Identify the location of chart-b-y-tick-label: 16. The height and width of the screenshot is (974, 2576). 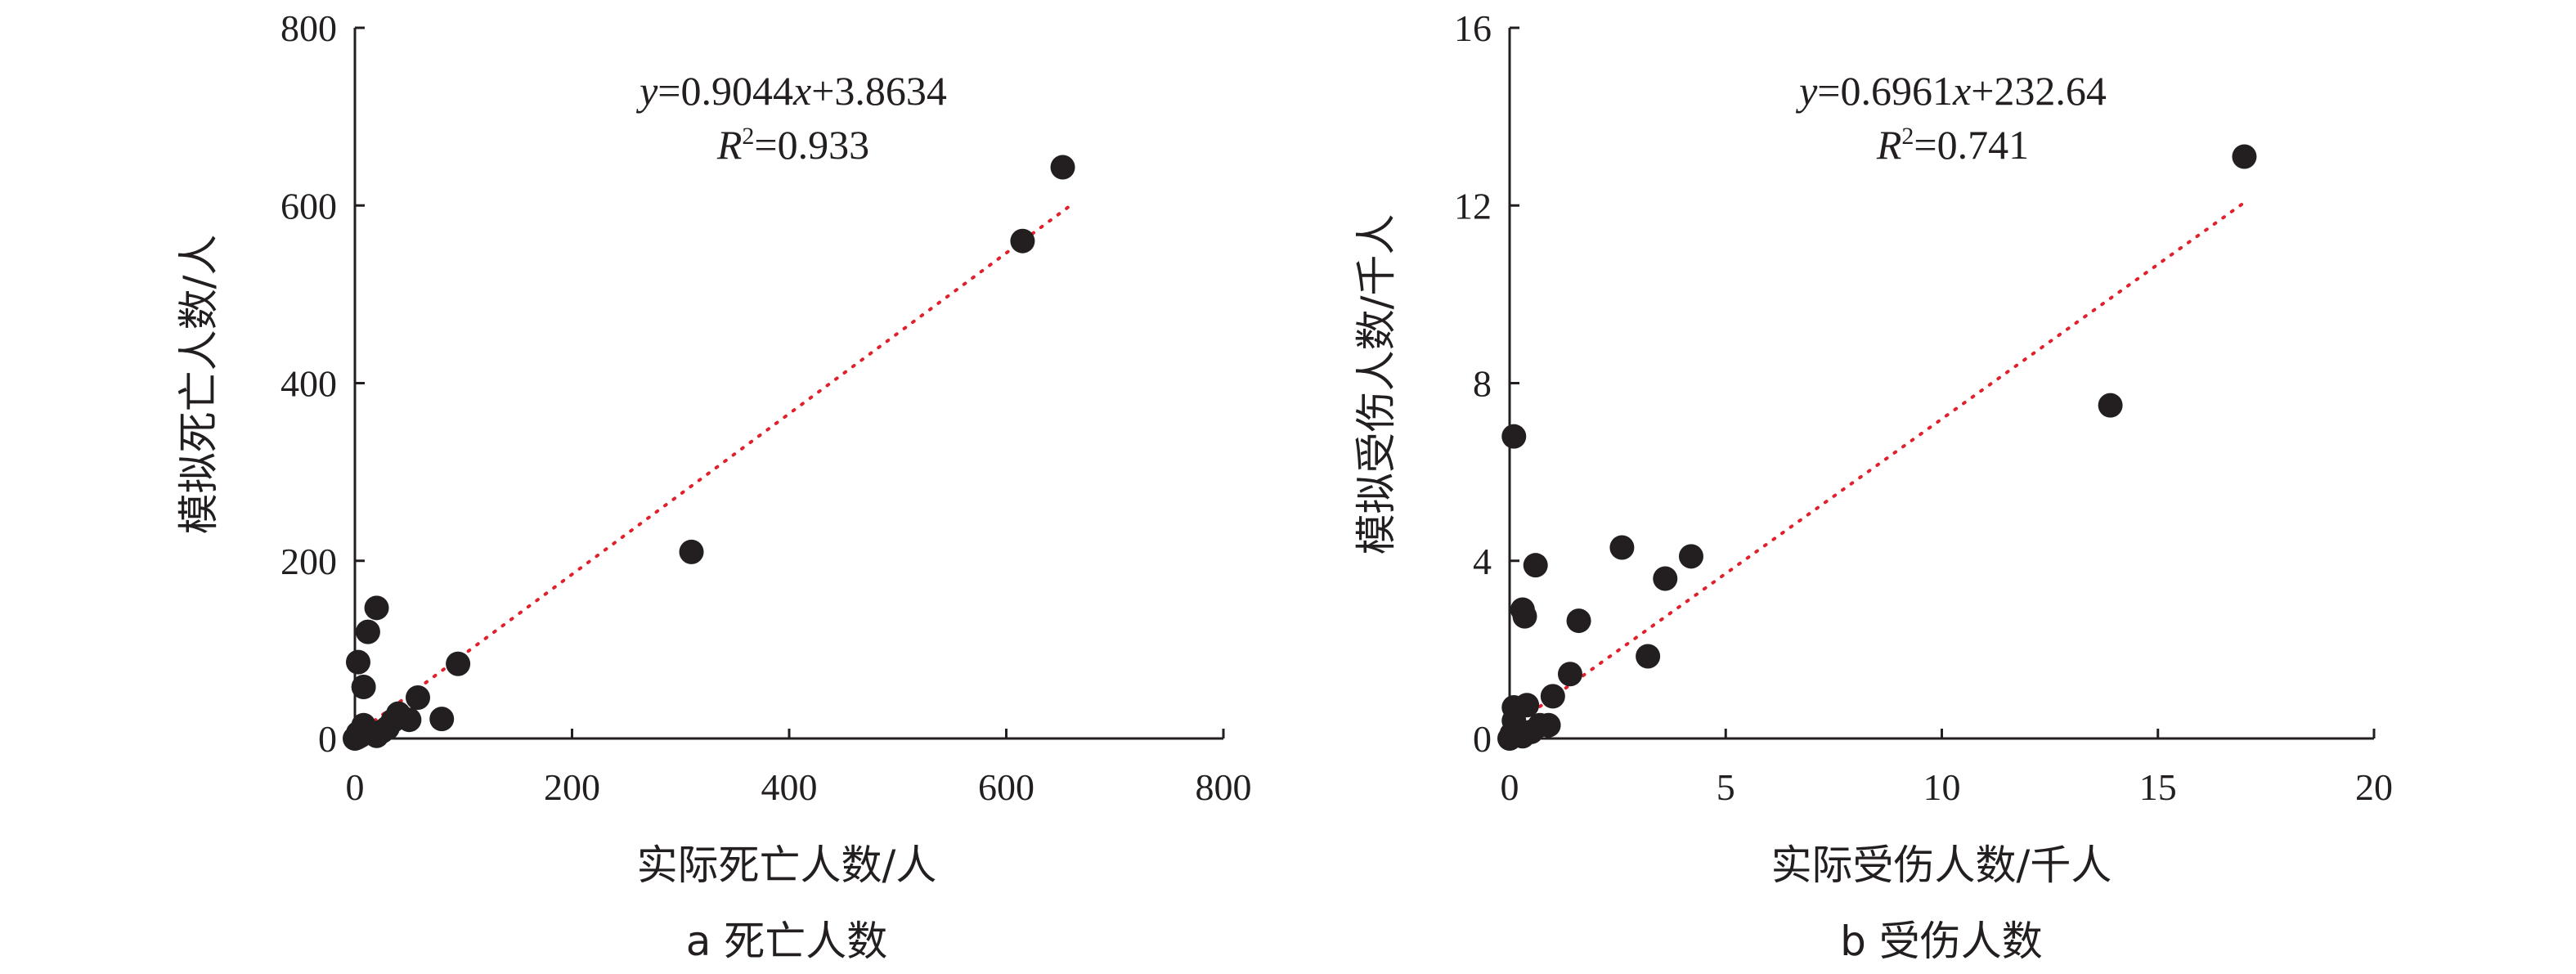
(1473, 28).